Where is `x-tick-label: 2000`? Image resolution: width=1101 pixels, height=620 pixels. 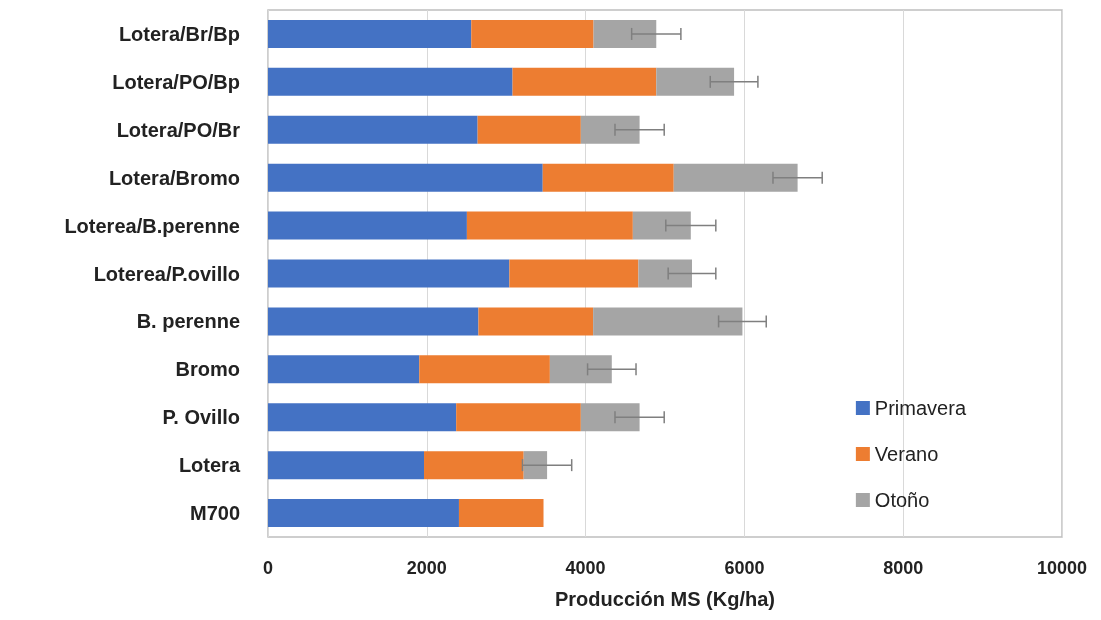 x-tick-label: 2000 is located at coordinates (426, 568).